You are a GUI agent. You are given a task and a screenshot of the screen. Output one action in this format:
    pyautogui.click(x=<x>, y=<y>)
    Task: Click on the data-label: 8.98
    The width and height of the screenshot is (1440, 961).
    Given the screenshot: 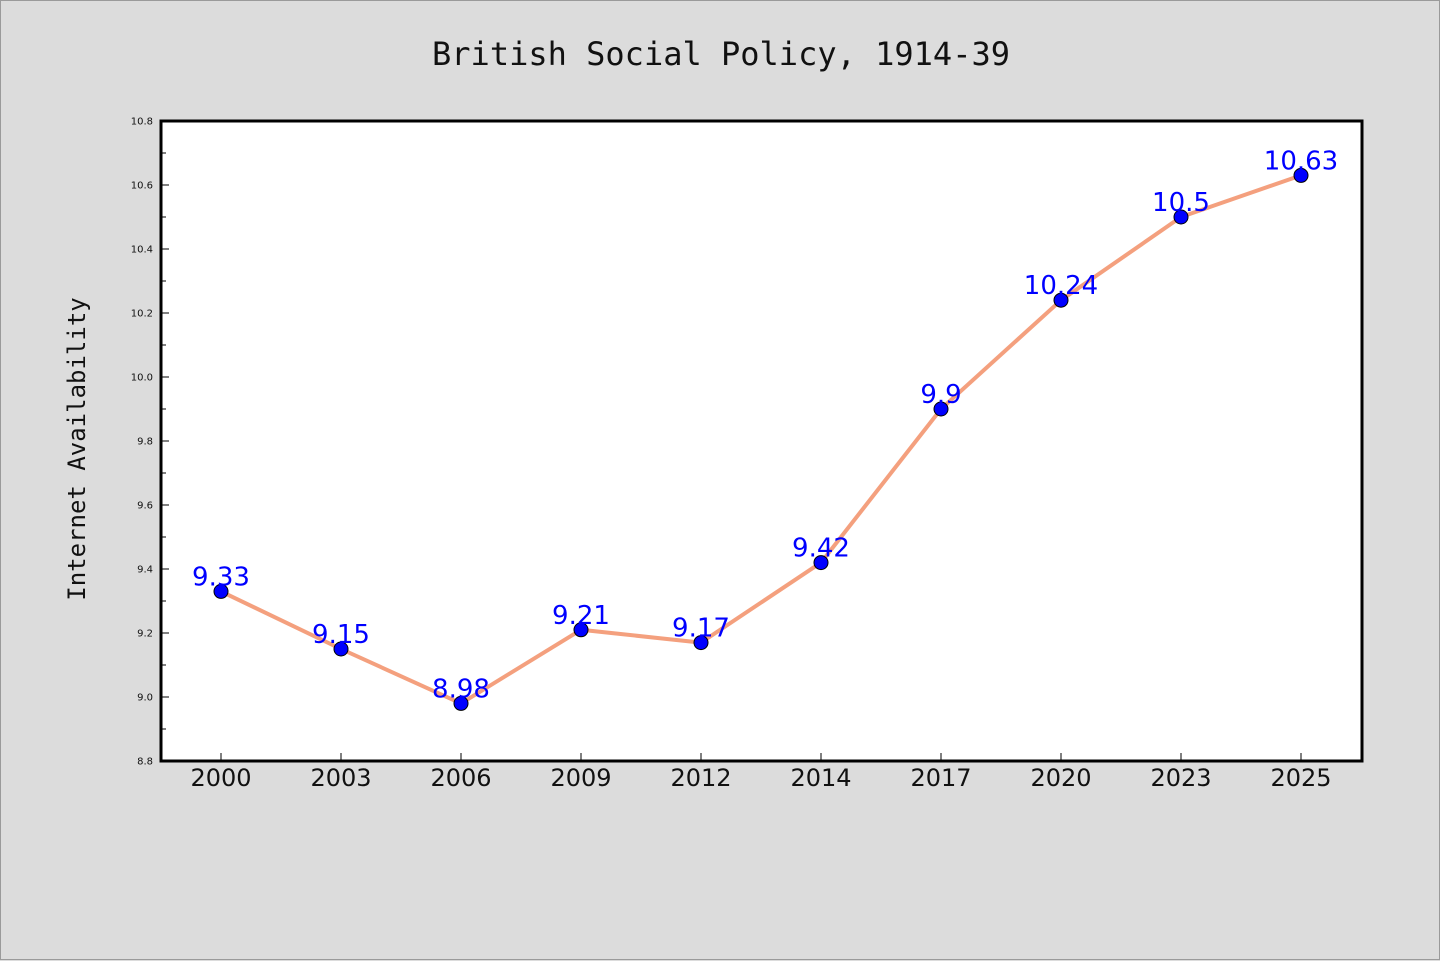 What is the action you would take?
    pyautogui.click(x=461, y=689)
    